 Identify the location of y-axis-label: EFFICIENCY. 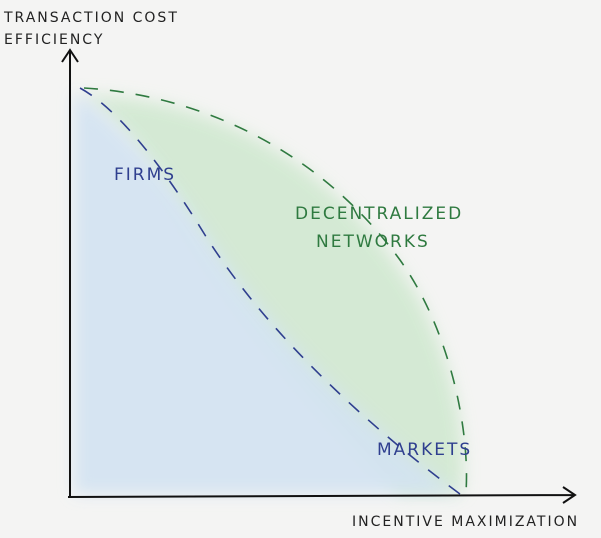
(54, 40).